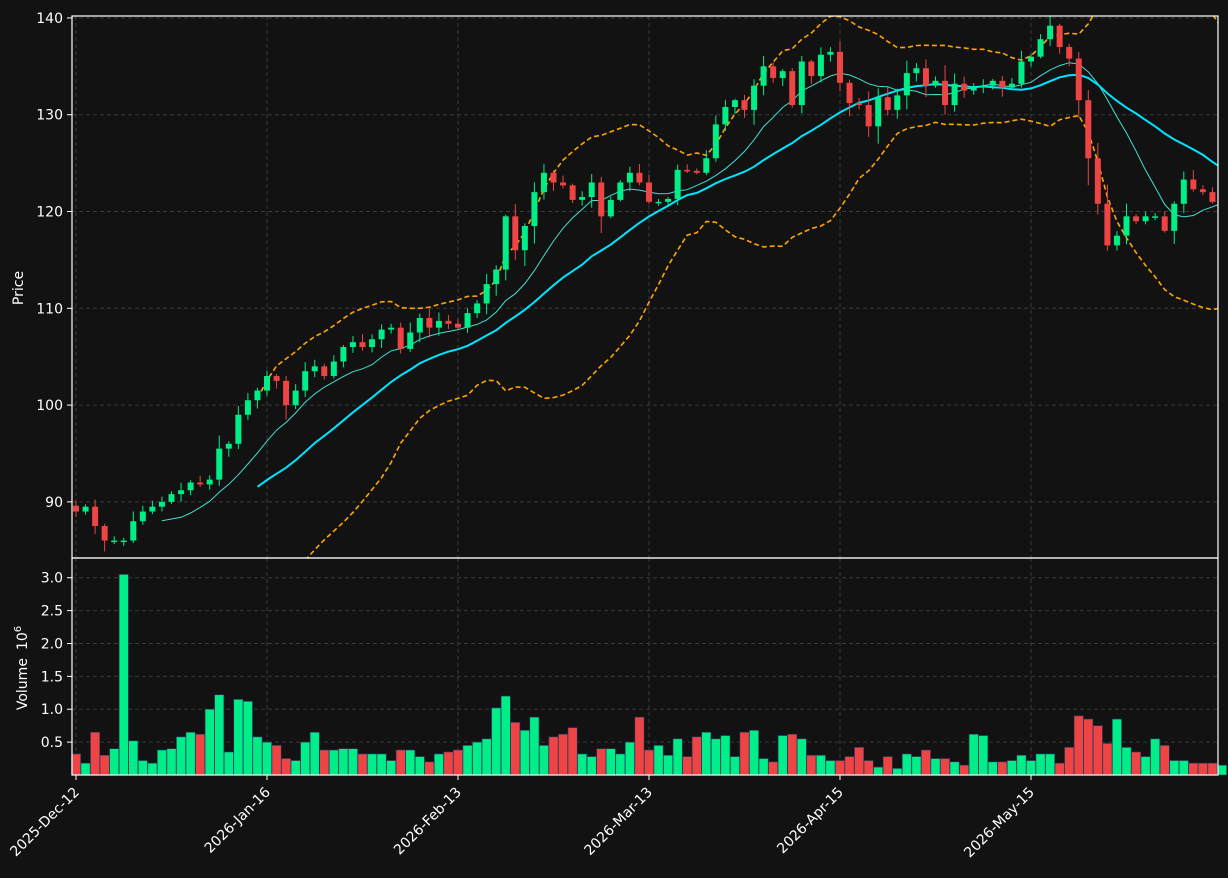  I want to click on volume-tick-label: 0.5, so click(52, 743).